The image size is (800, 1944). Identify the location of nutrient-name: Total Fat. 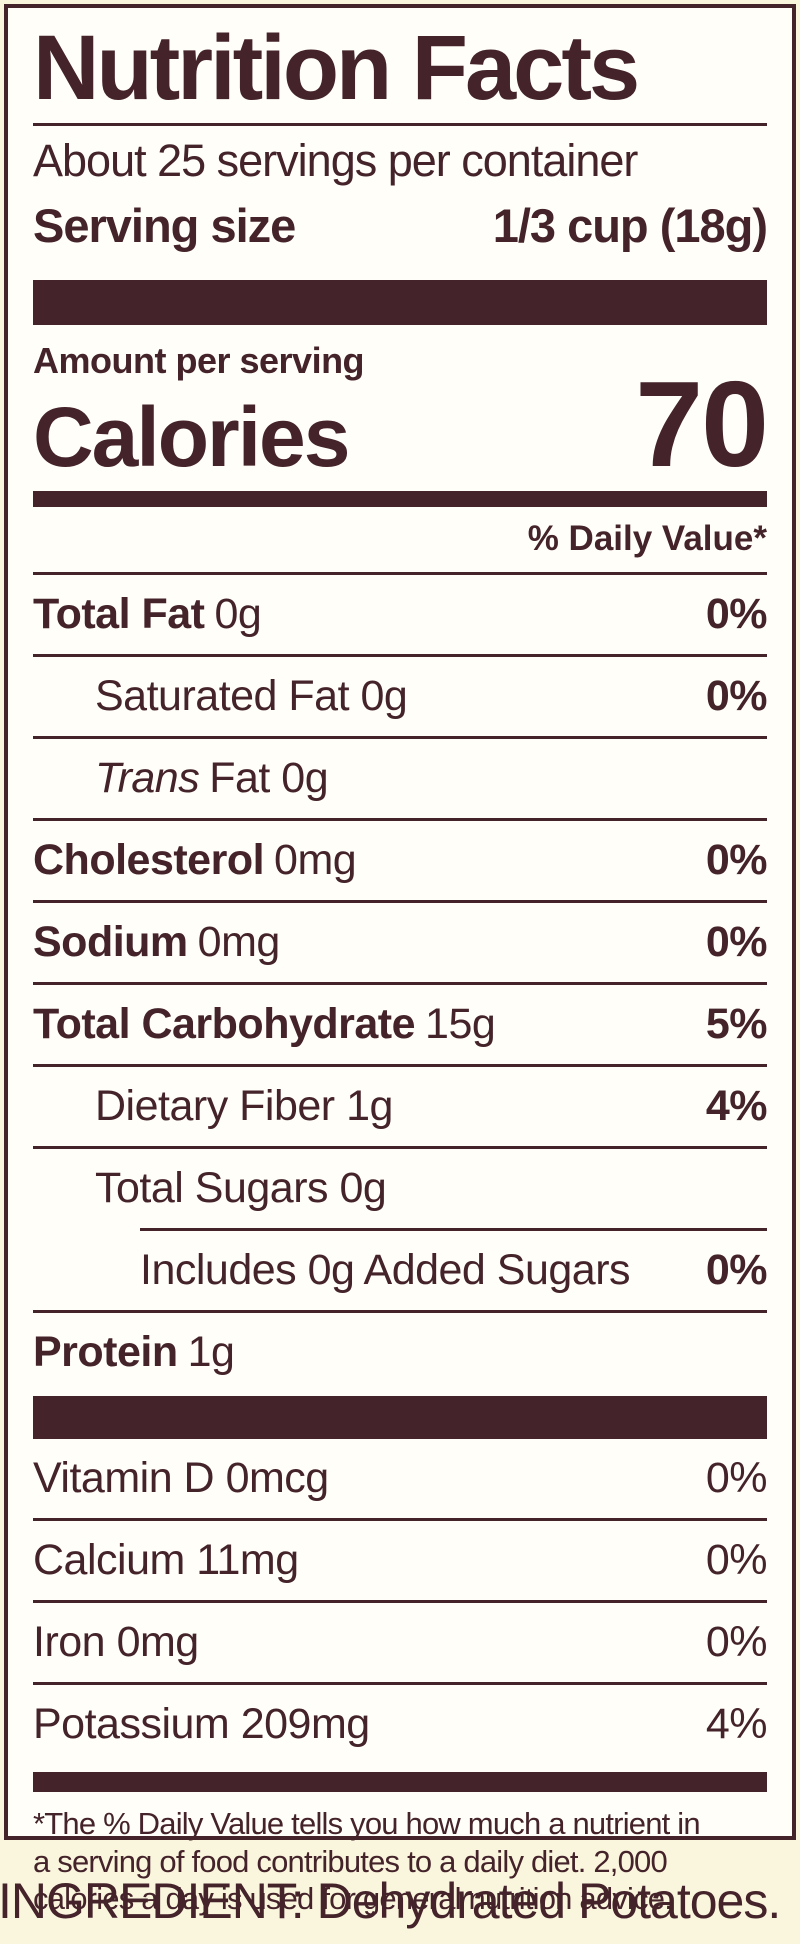
(119, 614).